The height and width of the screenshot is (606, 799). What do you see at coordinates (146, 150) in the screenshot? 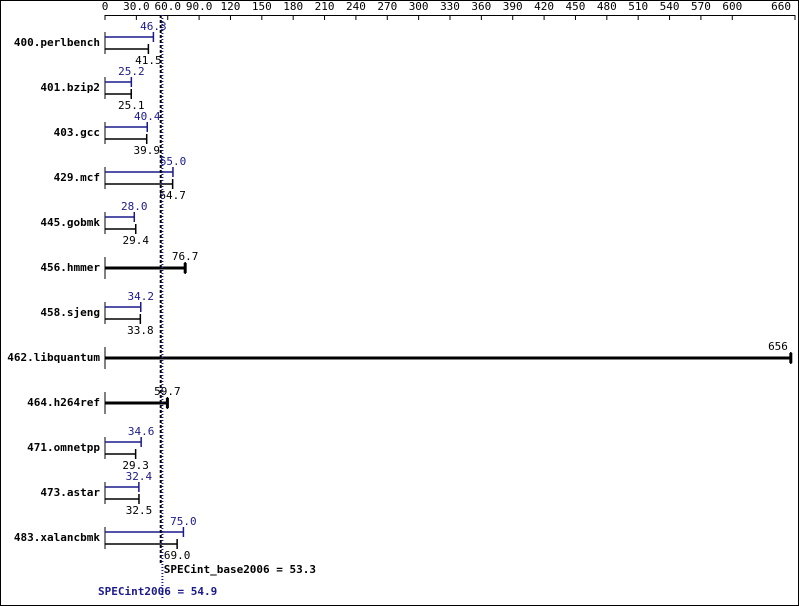
I see `value-label: 39.9` at bounding box center [146, 150].